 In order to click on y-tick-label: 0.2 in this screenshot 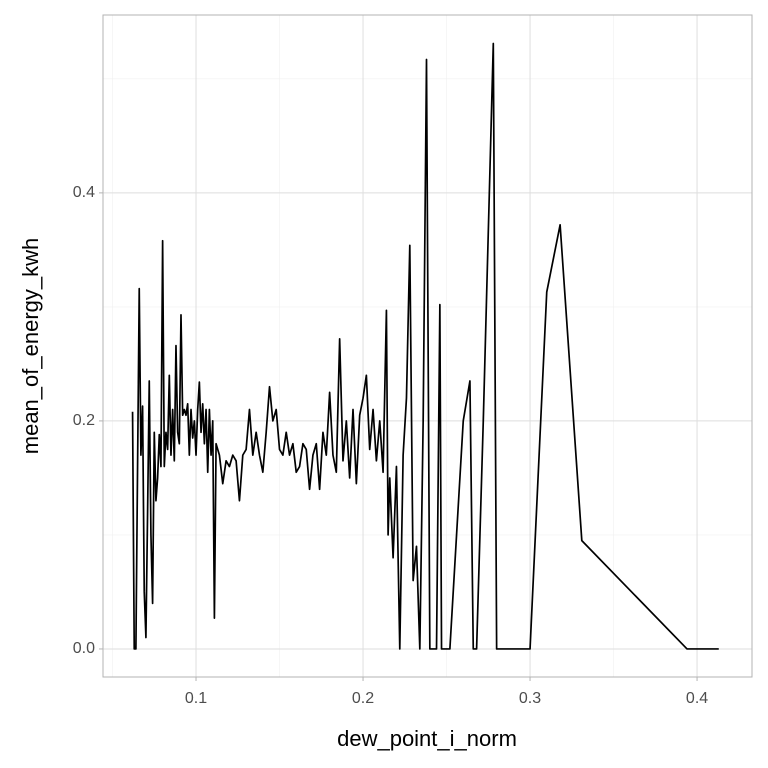, I will do `click(84, 420)`.